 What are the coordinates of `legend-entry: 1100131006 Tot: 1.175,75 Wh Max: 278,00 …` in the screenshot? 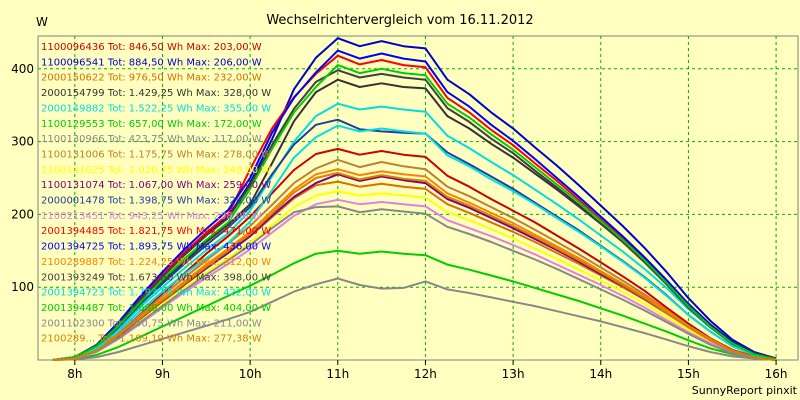 It's located at (156, 154).